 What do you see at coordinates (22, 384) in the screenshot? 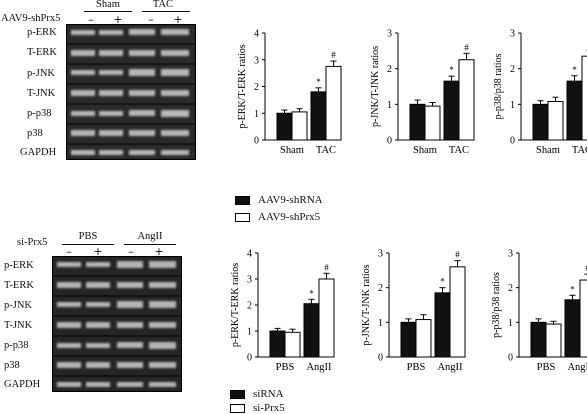
I see `bottom-blot-label-gapdh: GAPDH` at bounding box center [22, 384].